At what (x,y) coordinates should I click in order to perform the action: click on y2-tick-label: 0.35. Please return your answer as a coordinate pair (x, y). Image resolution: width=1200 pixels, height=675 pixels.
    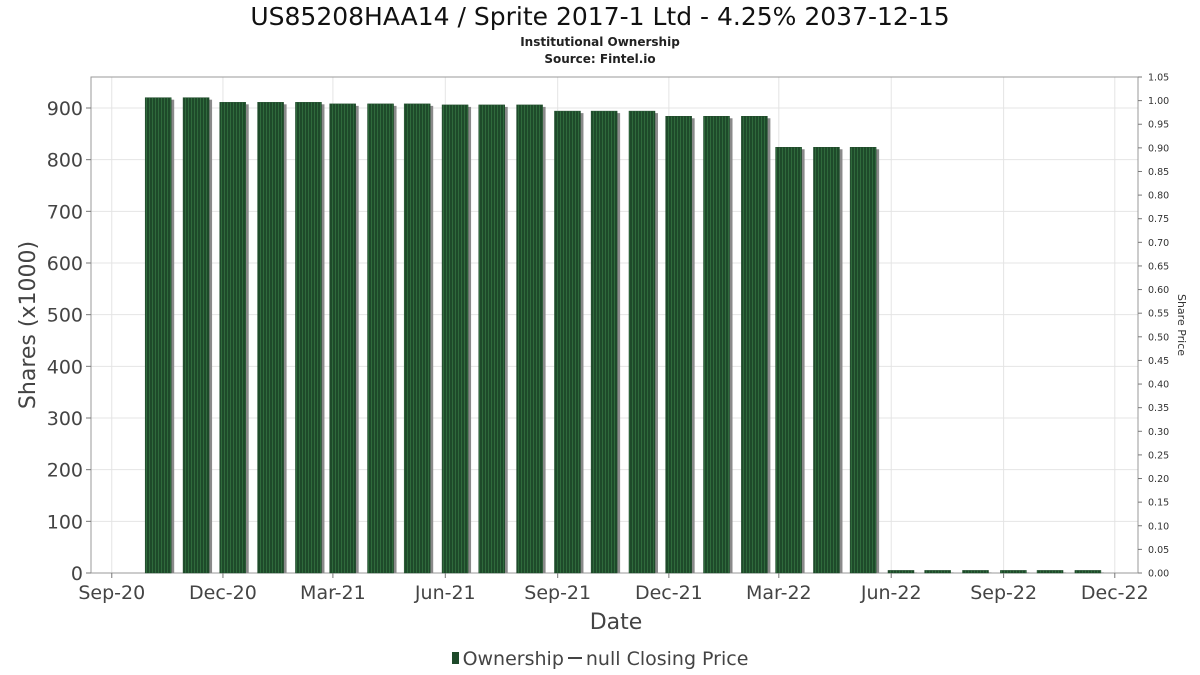
    Looking at the image, I should click on (1158, 408).